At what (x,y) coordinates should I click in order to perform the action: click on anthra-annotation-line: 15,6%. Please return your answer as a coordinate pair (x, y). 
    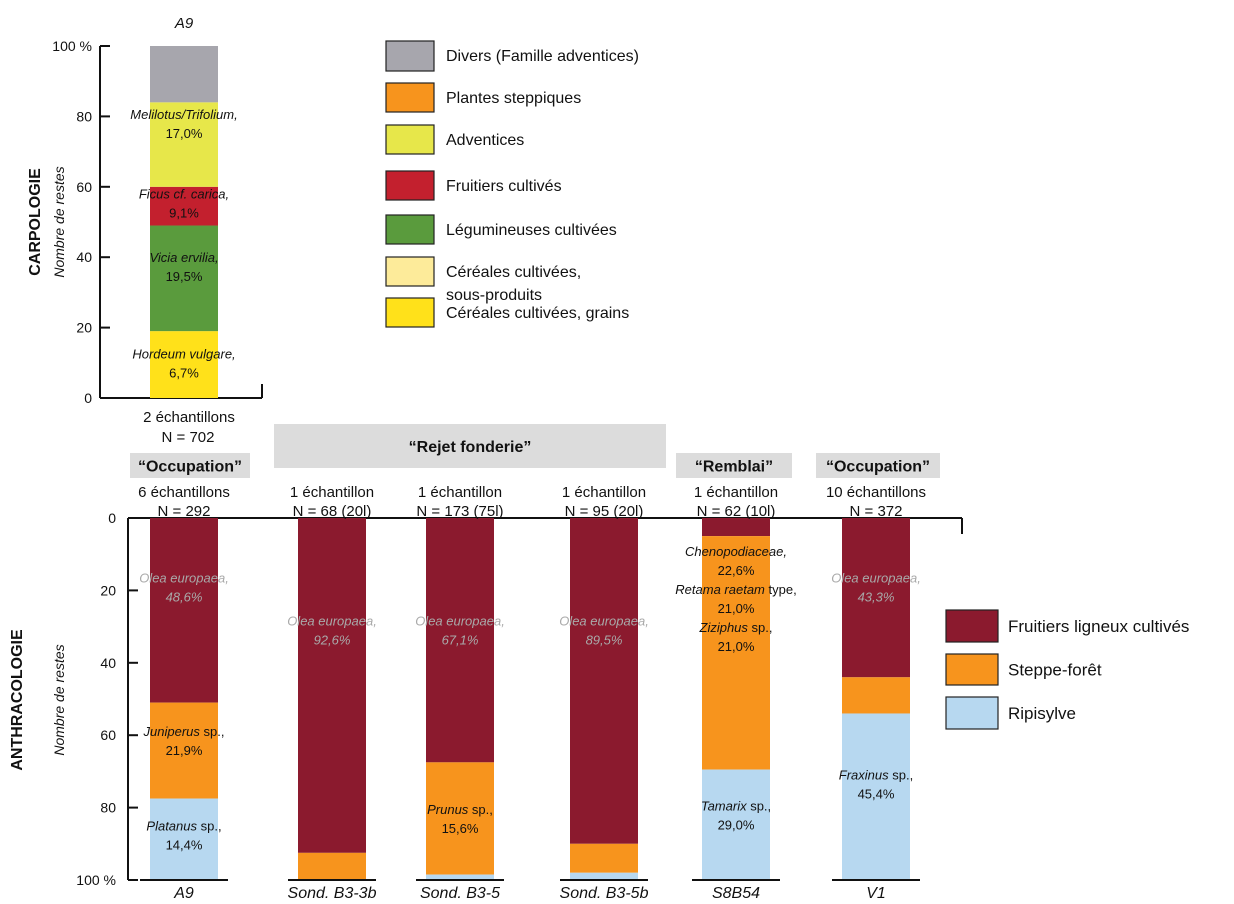
    Looking at the image, I should click on (460, 828).